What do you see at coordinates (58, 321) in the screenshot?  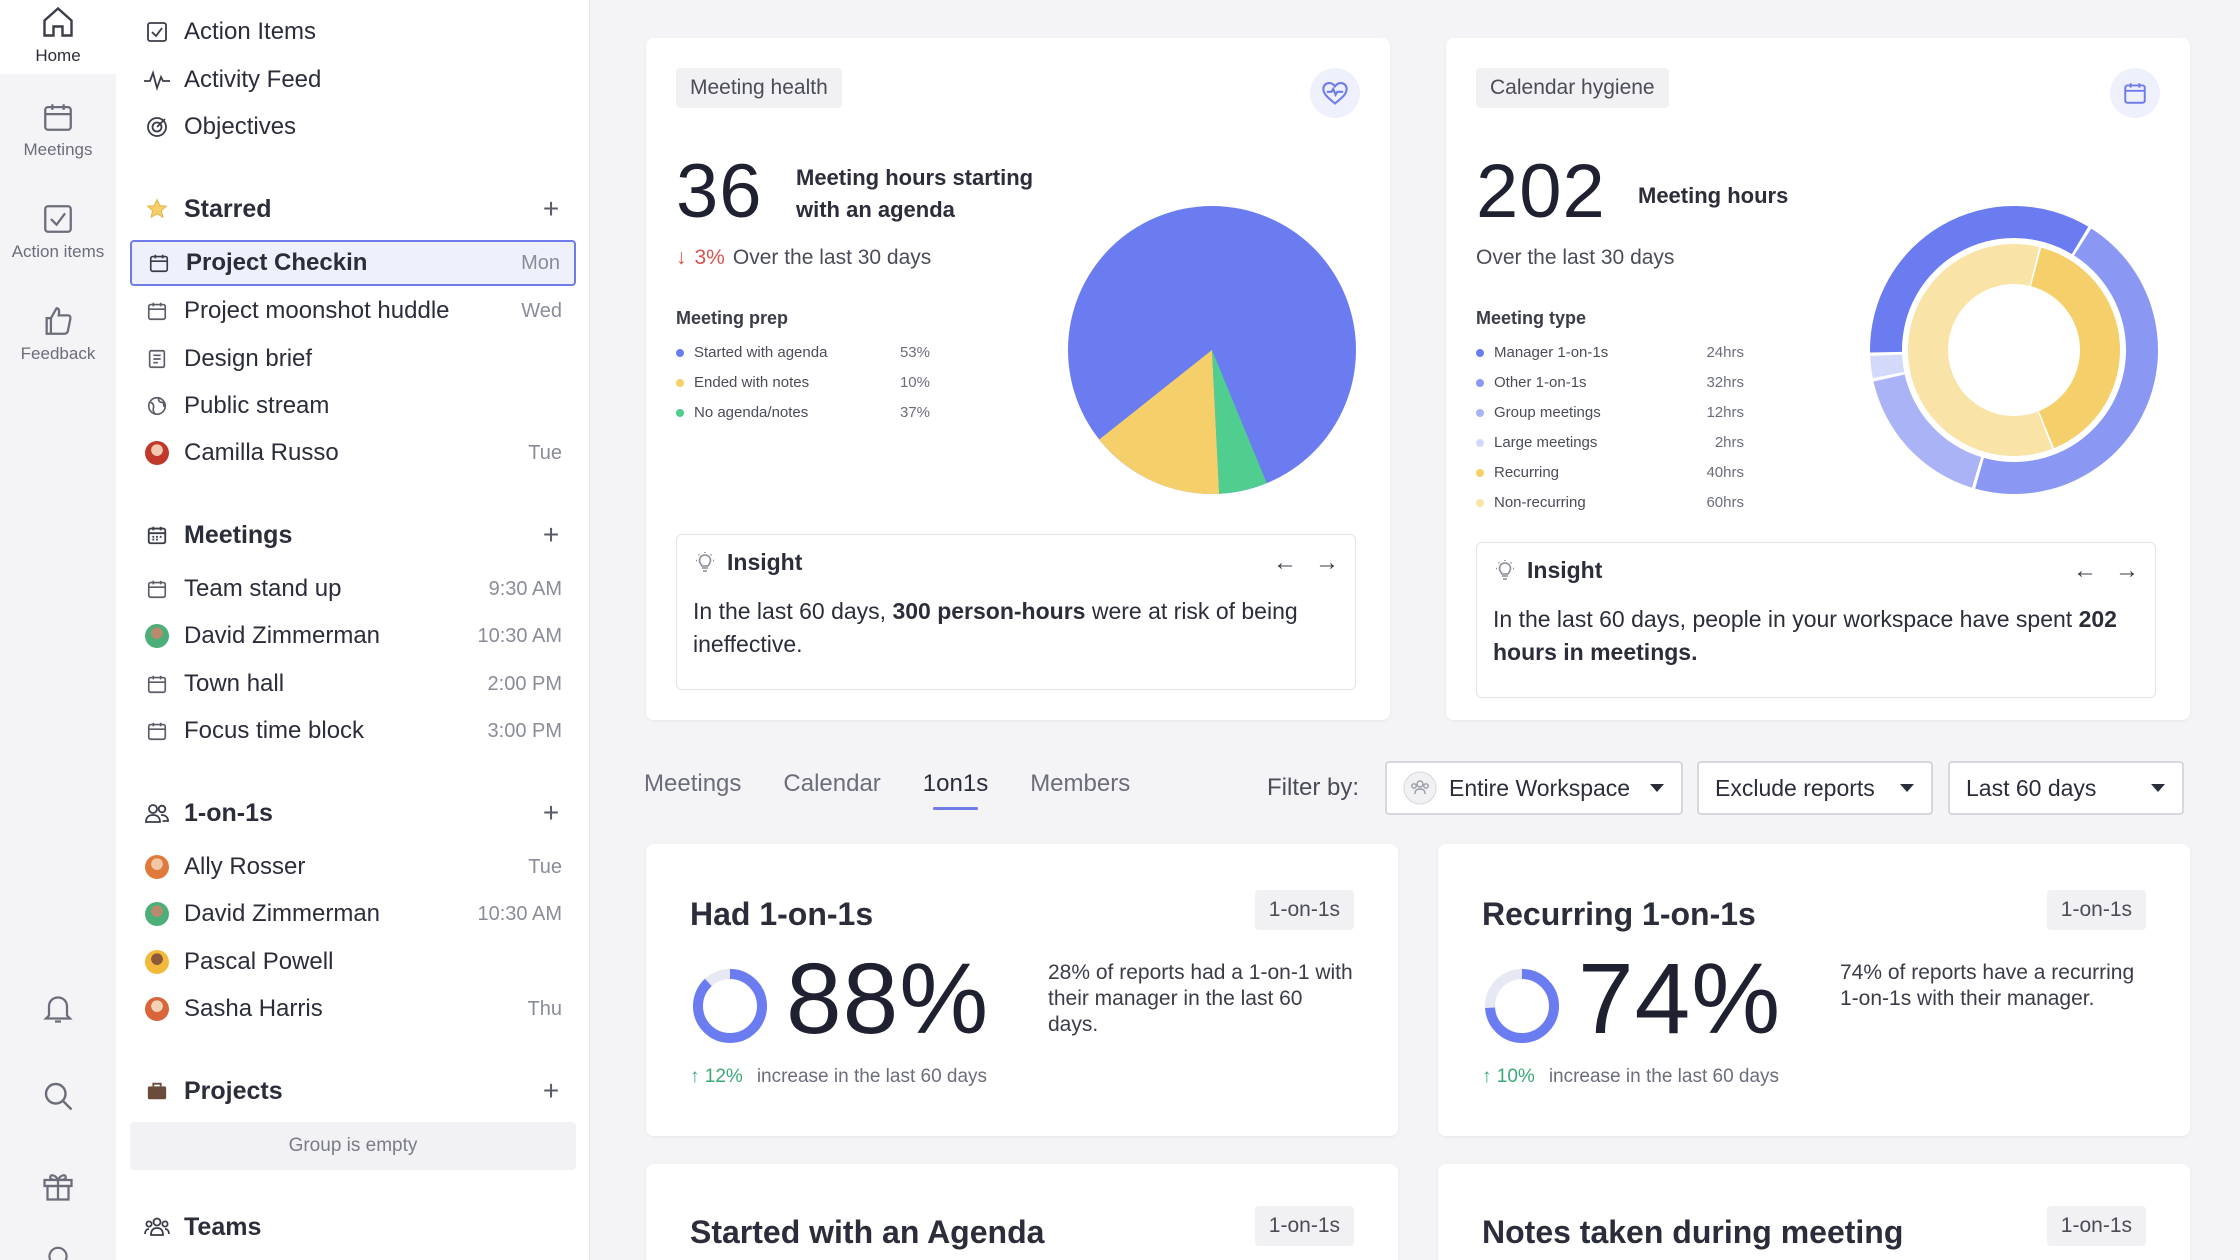 I see `thumbs-up-icon` at bounding box center [58, 321].